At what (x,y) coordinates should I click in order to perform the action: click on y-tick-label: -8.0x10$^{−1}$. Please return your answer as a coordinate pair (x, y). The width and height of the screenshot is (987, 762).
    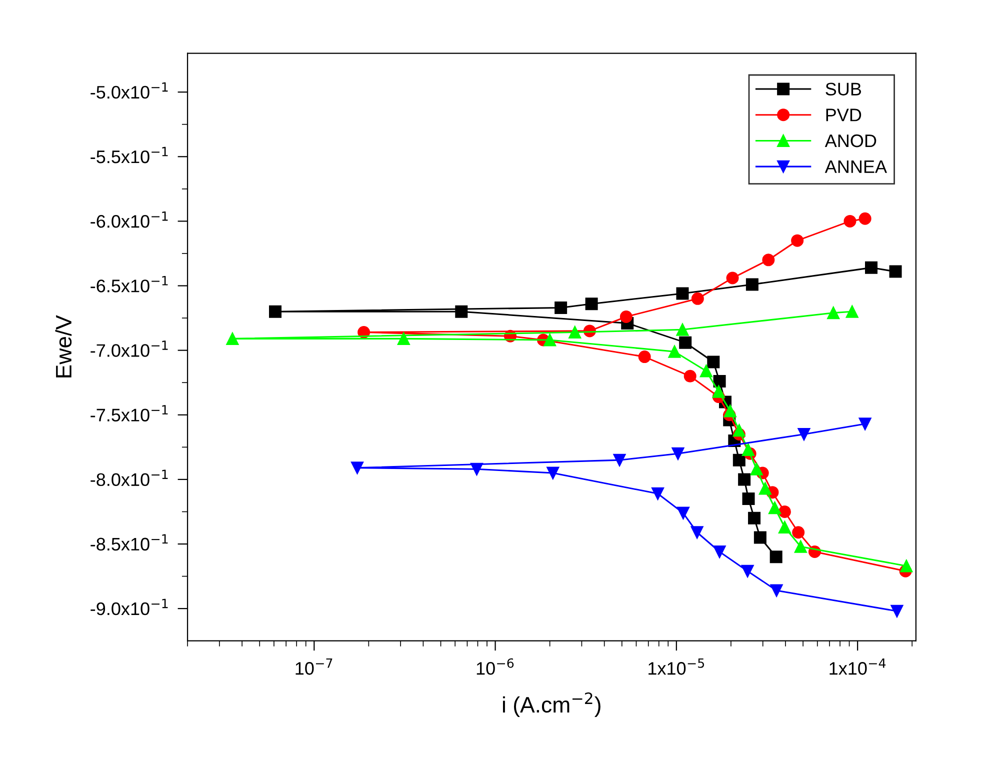
    Looking at the image, I should click on (129, 478).